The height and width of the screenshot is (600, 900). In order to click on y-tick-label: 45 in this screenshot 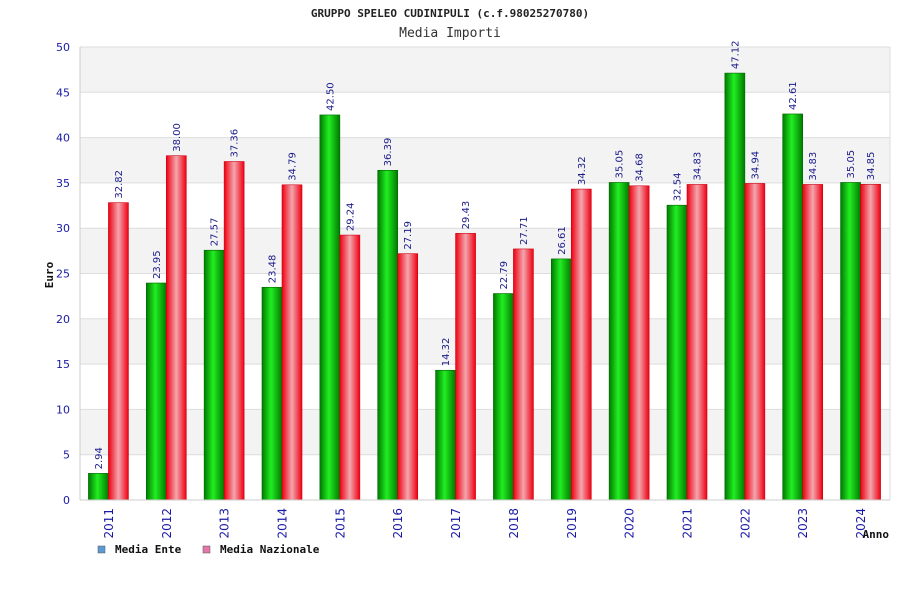, I will do `click(63, 92)`.